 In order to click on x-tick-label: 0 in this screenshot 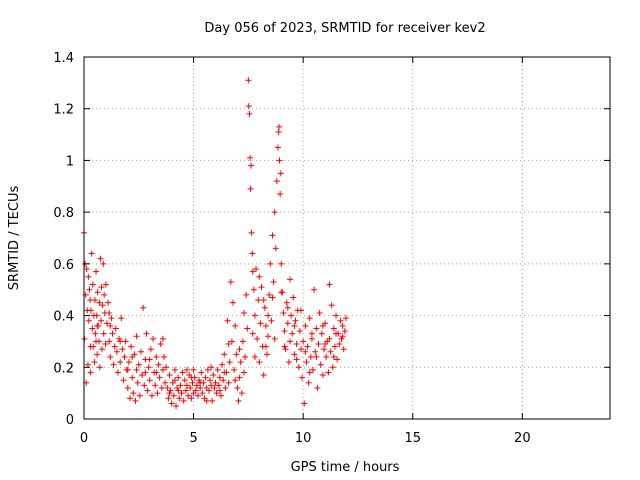, I will do `click(84, 438)`.